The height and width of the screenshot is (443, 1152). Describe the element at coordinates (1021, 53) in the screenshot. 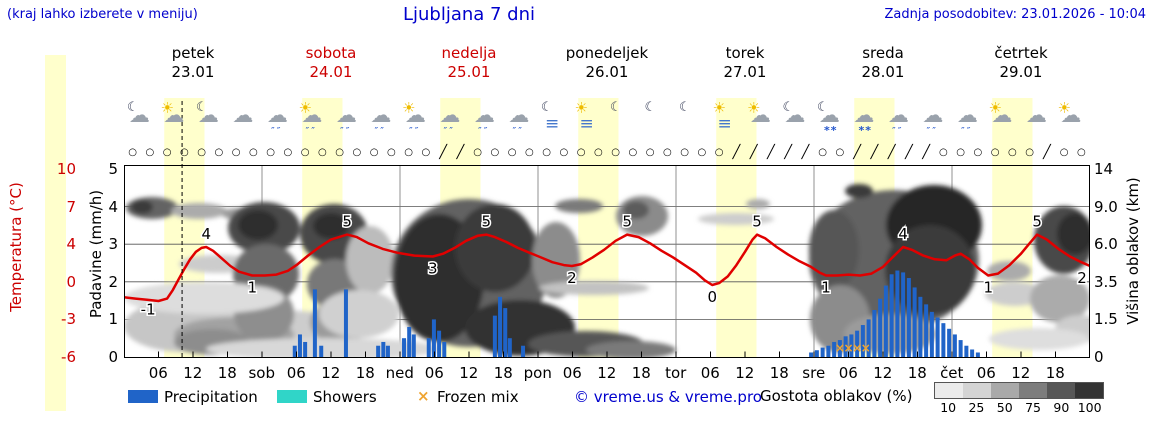

I see `day-name: četrtek` at that location.